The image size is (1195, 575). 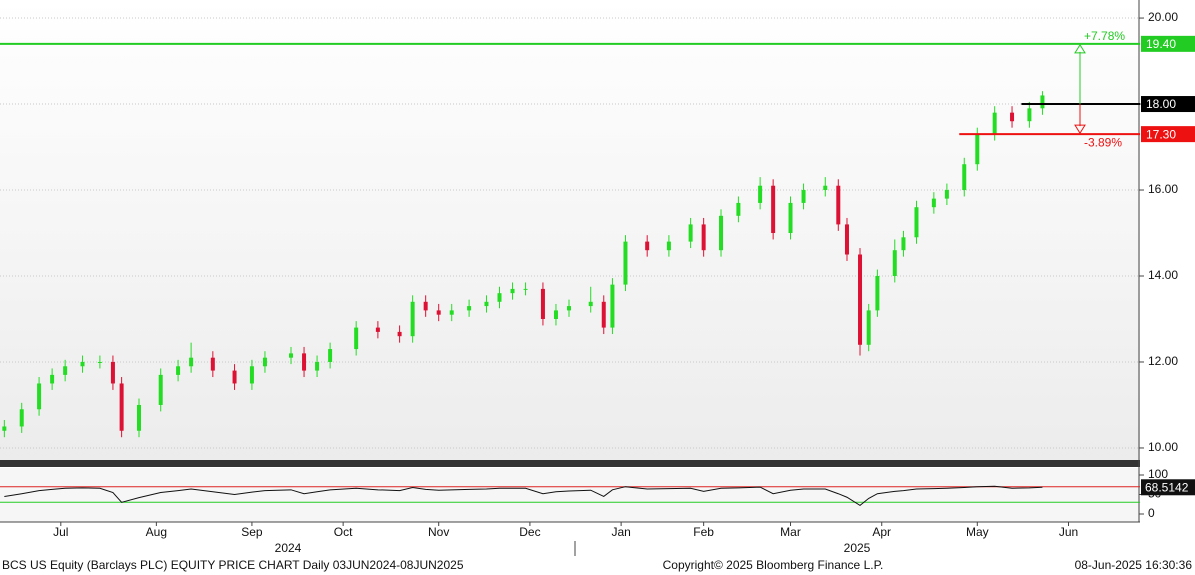 What do you see at coordinates (156, 532) in the screenshot?
I see `x-tick-label: Aug` at bounding box center [156, 532].